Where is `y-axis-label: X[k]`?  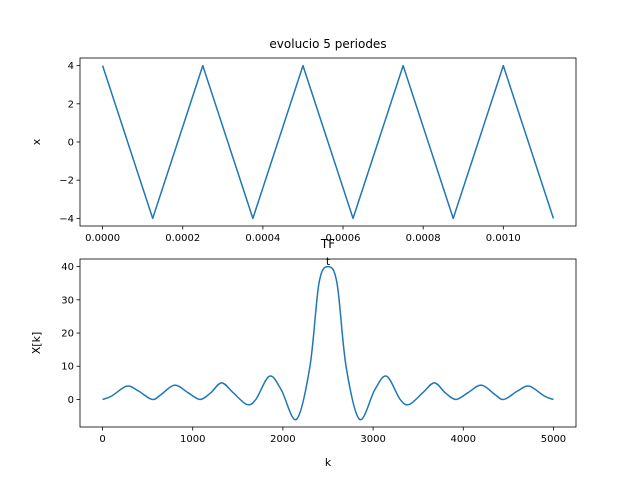 y-axis-label: X[k] is located at coordinates (36, 343).